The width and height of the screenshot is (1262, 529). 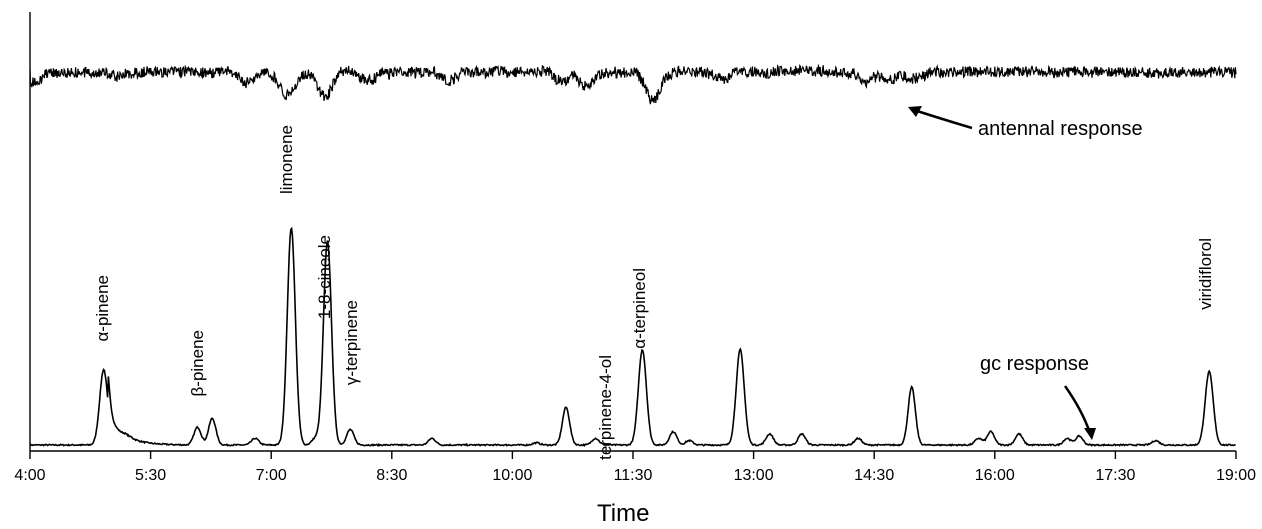 What do you see at coordinates (102, 308) in the screenshot?
I see `peak-label: α-pinene` at bounding box center [102, 308].